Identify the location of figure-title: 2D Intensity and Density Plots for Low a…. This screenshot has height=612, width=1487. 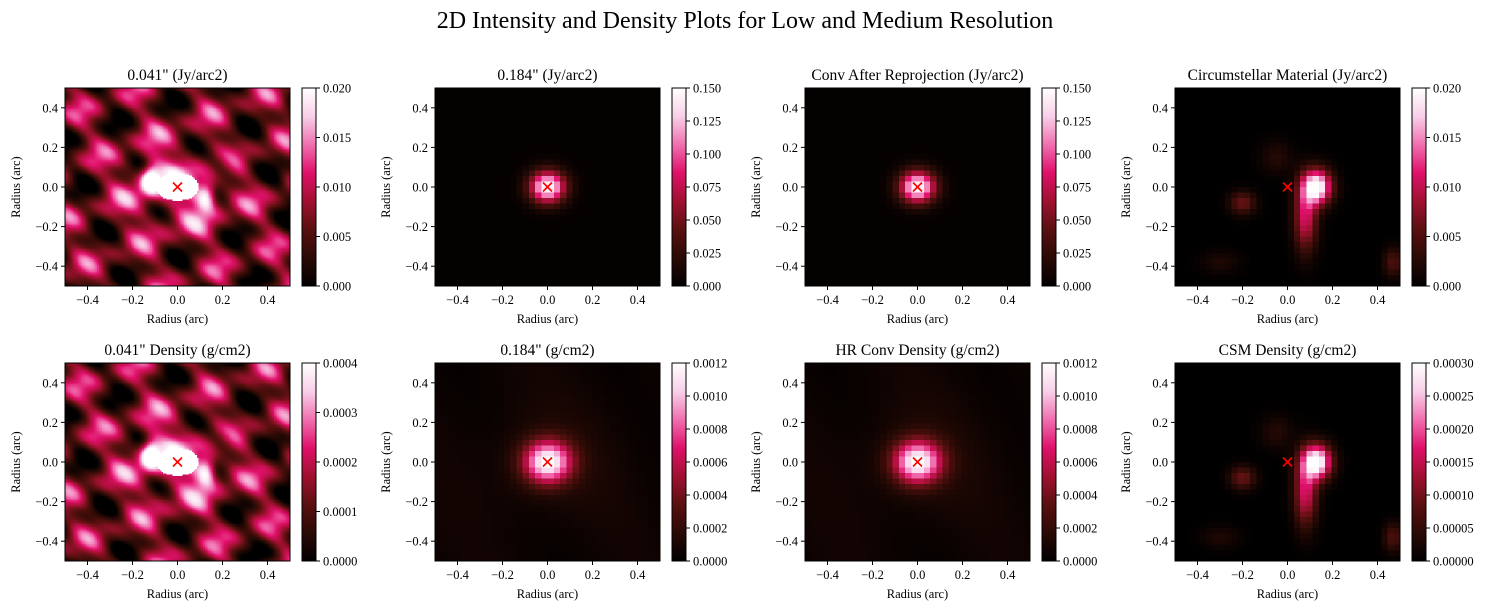
(745, 21).